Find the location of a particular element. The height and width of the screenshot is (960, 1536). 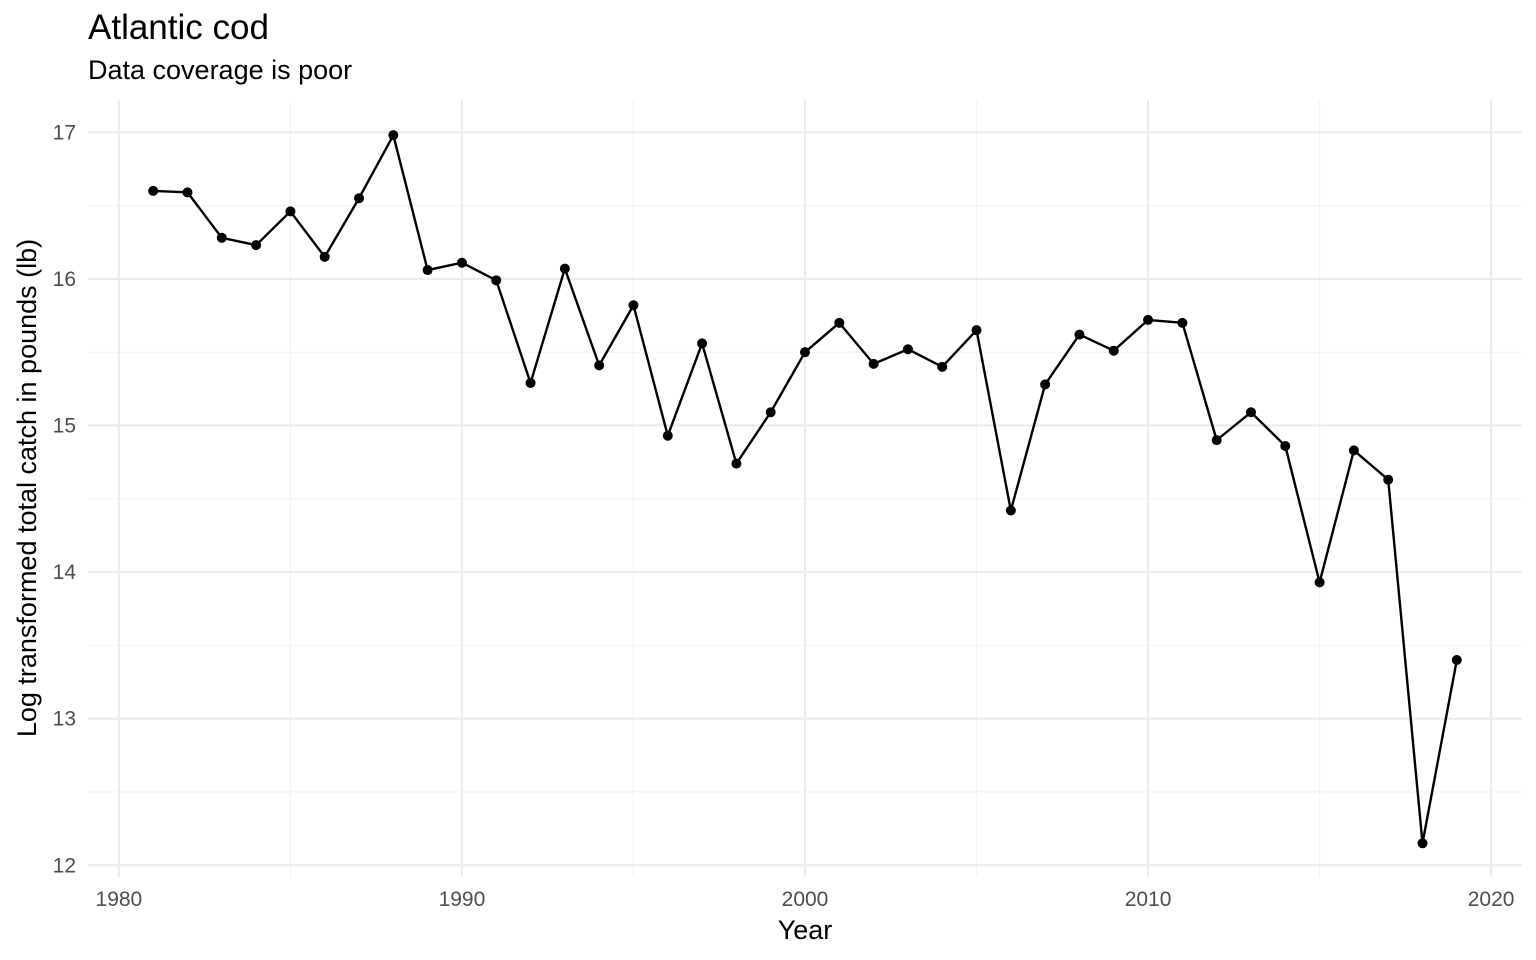

x-tick-label: 2020 is located at coordinates (1491, 899).